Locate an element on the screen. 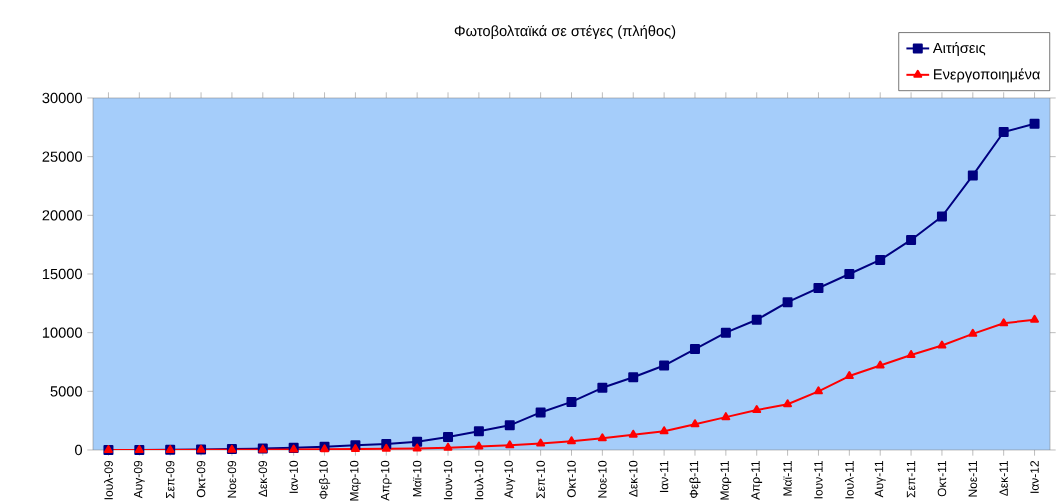 The height and width of the screenshot is (502, 1057). y-tick-label: 25000 is located at coordinates (62, 156).